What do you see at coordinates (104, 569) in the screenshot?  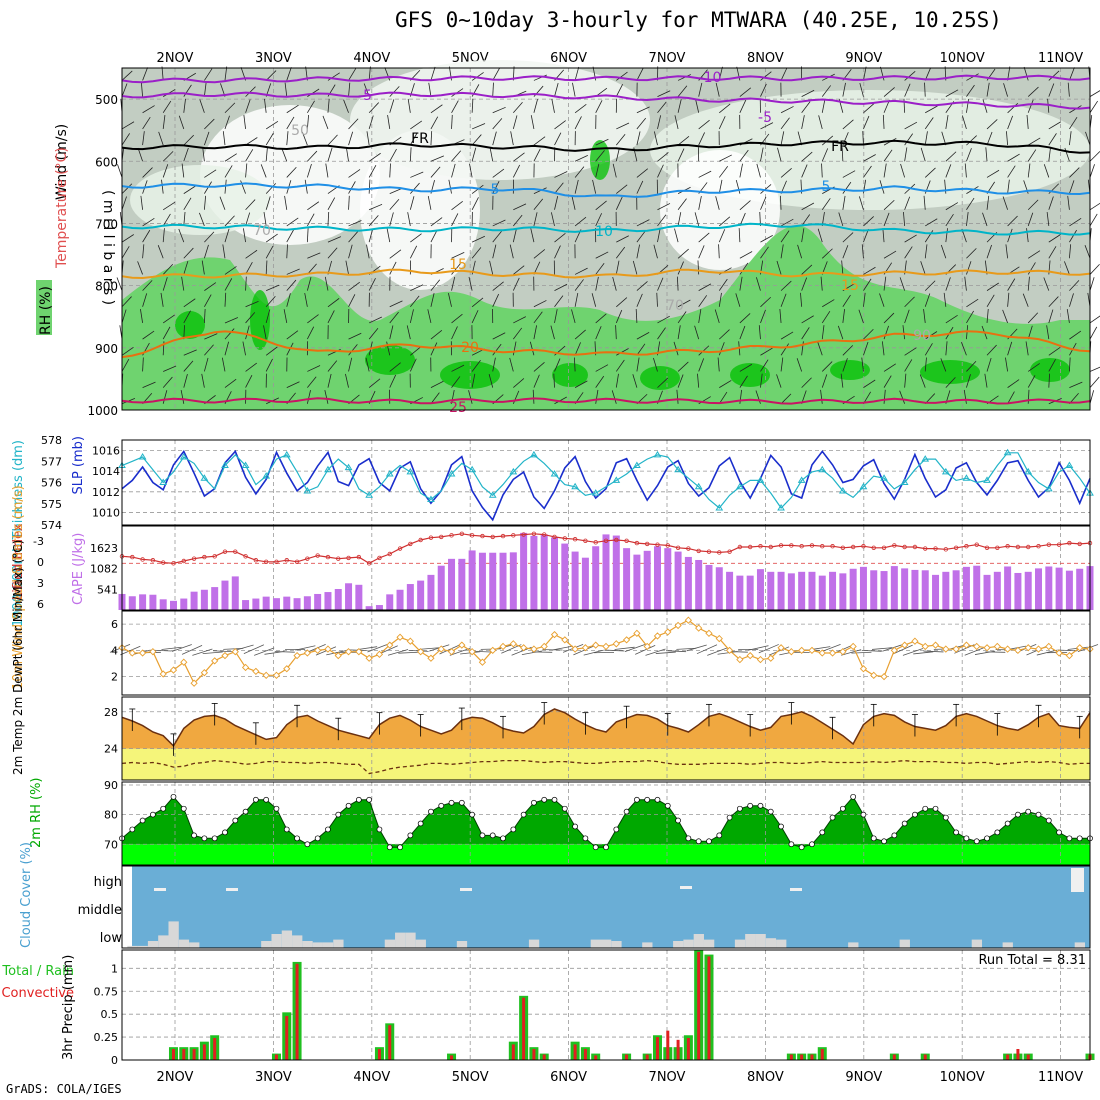 I see `cape-tick-label: 1082` at bounding box center [104, 569].